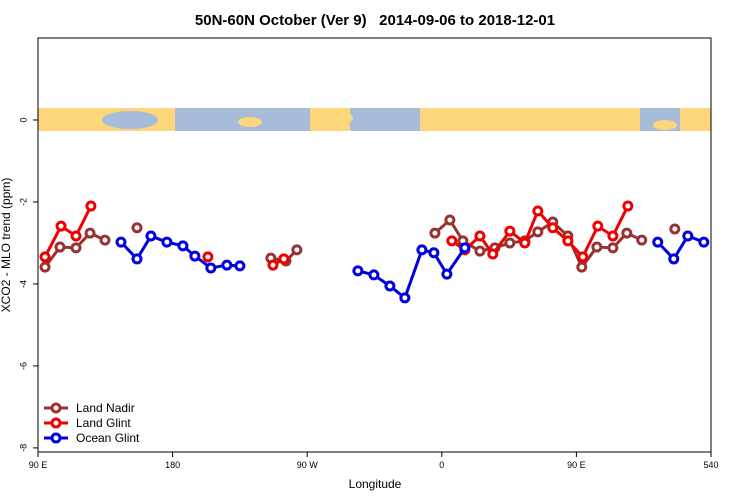 This screenshot has height=500, width=750. I want to click on x-tick-label: 90 W, so click(308, 465).